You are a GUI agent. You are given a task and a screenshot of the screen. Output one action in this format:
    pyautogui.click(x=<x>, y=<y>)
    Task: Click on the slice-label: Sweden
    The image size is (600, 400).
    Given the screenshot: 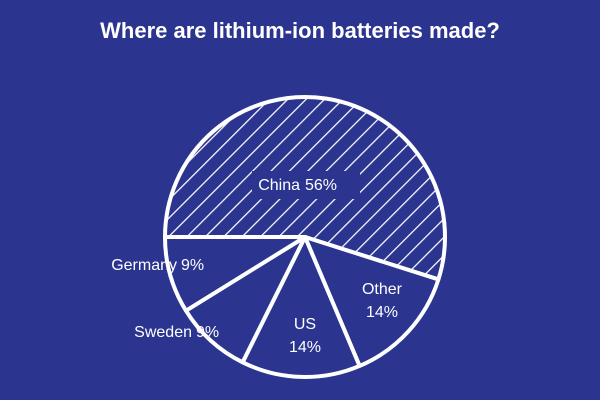 What is the action you would take?
    pyautogui.click(x=163, y=332)
    